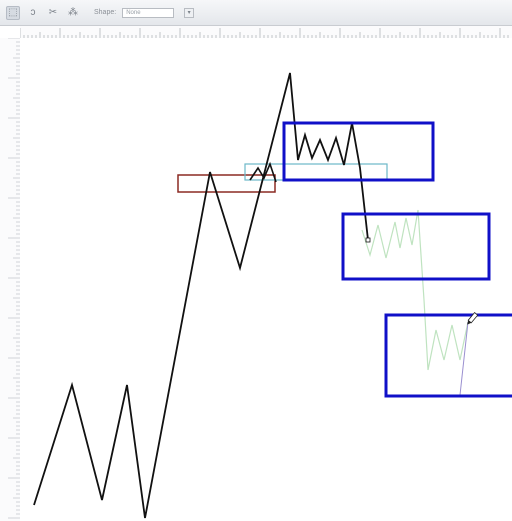 Image resolution: width=512 pixels, height=521 pixels. What do you see at coordinates (226, 183) in the screenshot?
I see `red-range-box` at bounding box center [226, 183].